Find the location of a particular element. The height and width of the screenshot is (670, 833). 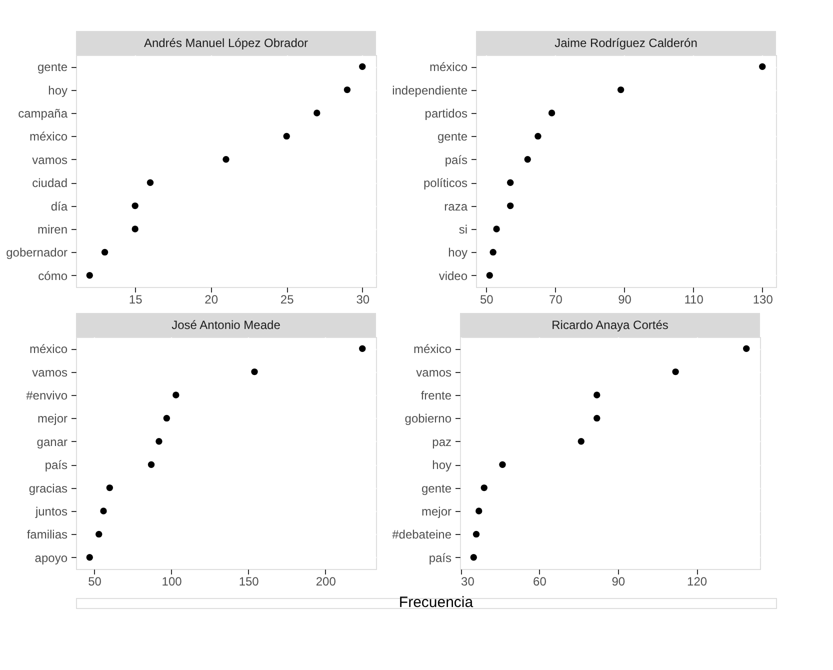

y-tick-label: #envivo is located at coordinates (47, 395).